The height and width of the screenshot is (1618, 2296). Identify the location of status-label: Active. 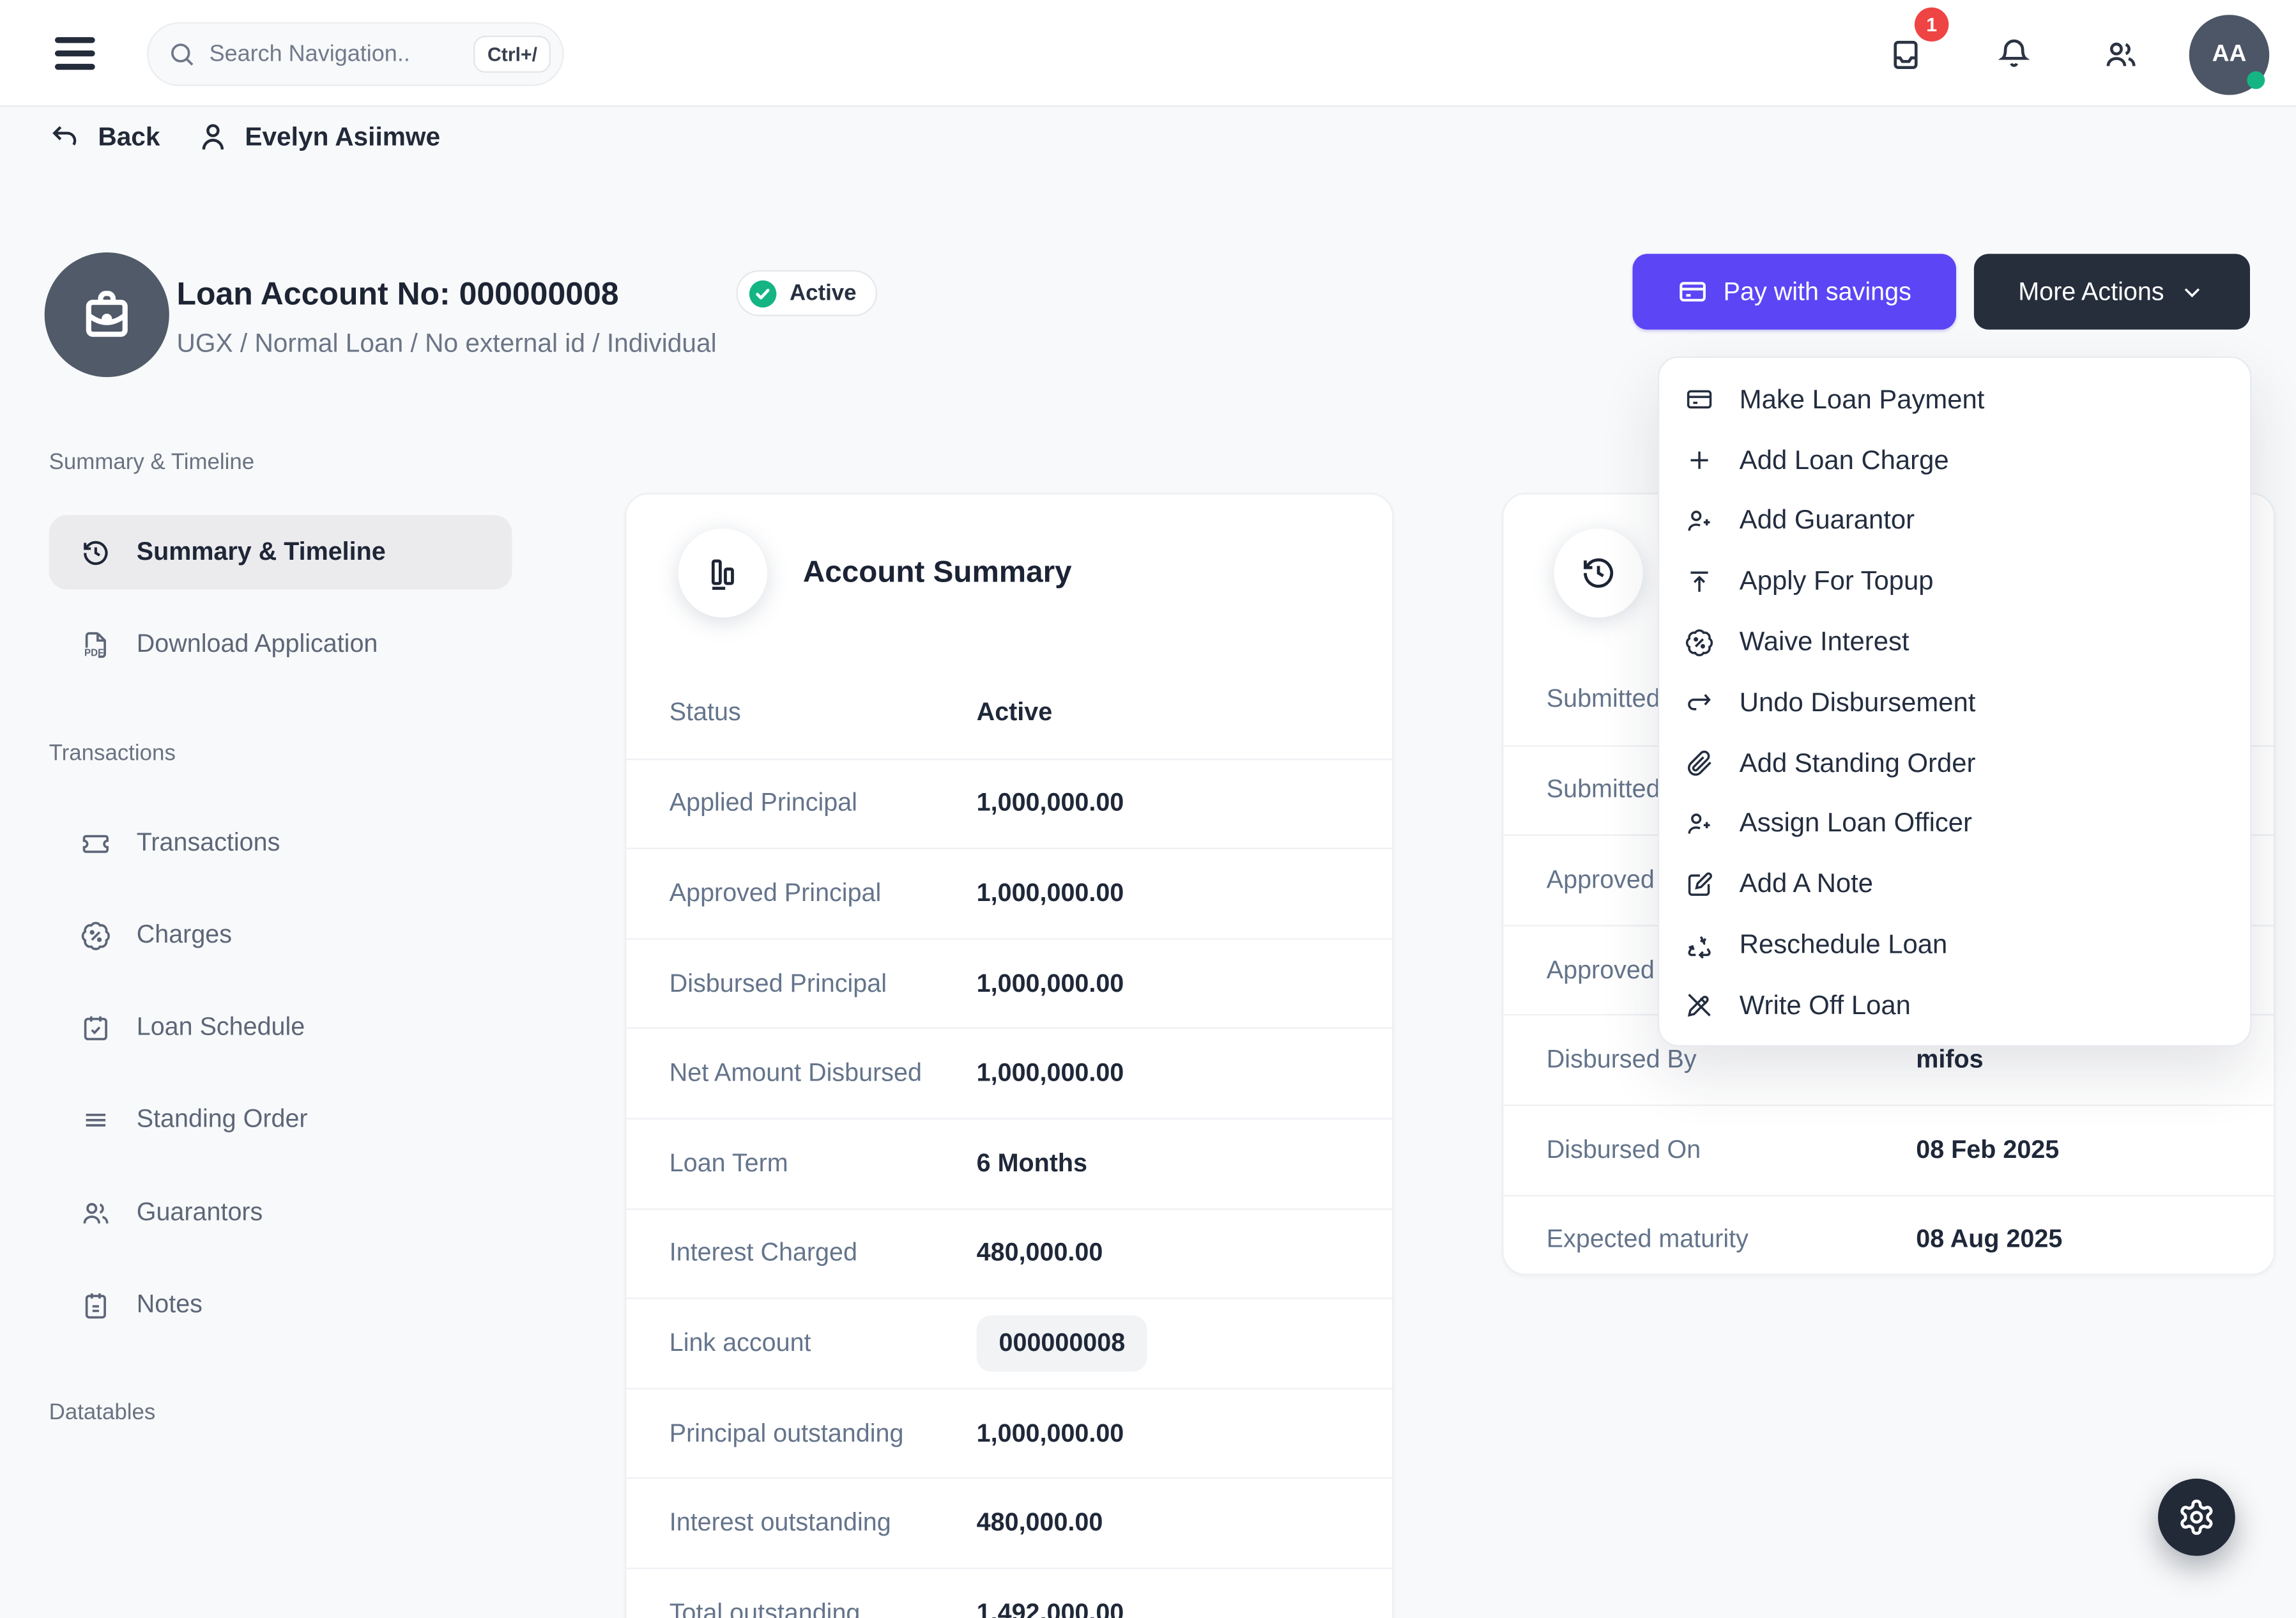
(823, 293).